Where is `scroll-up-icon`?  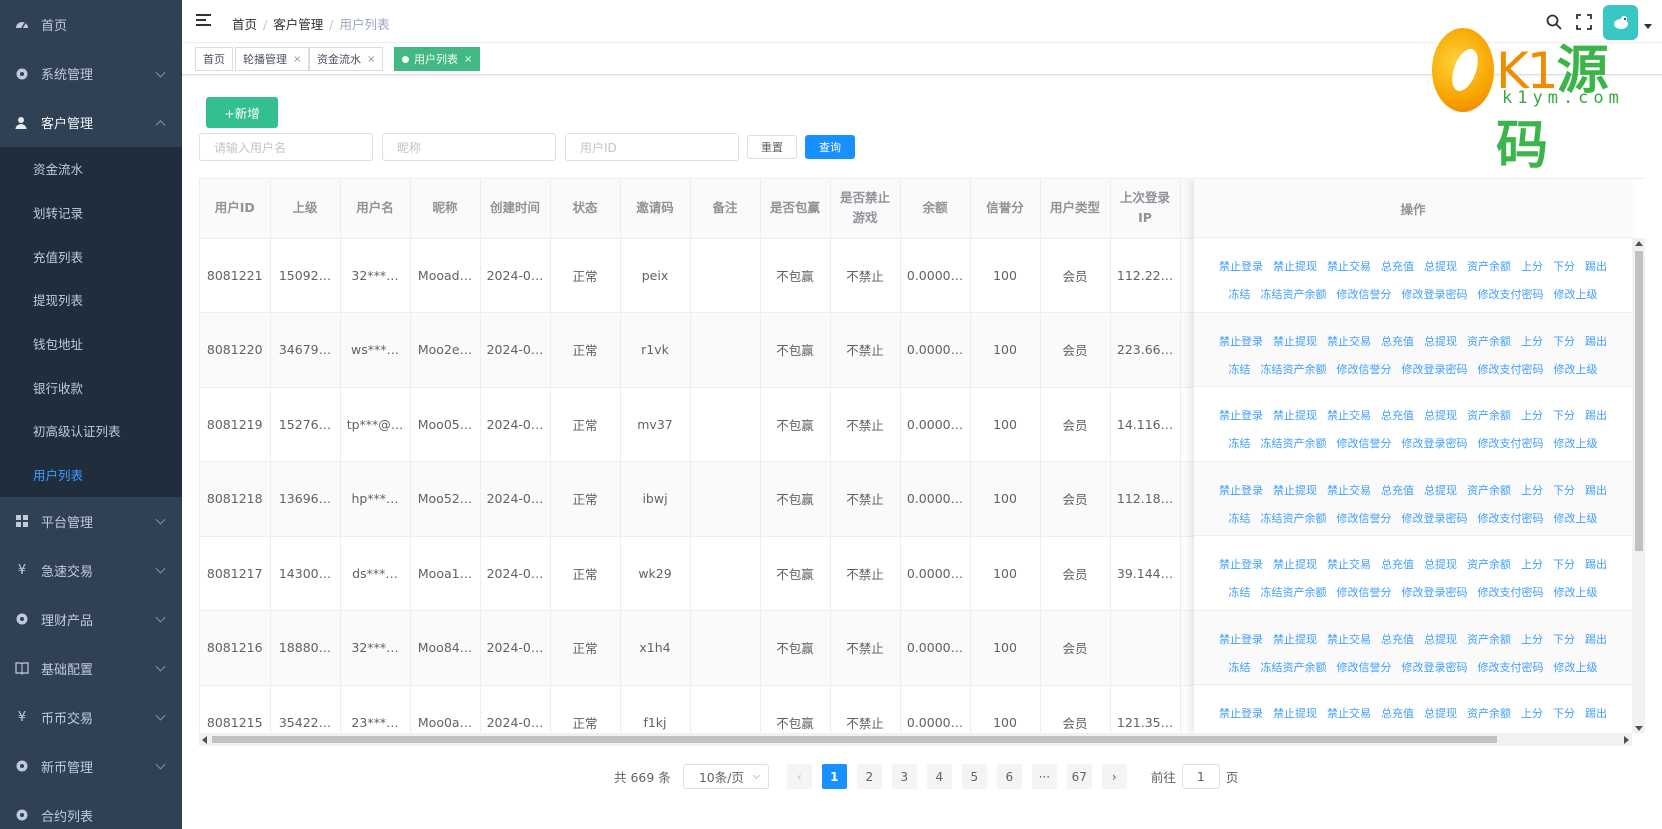 scroll-up-icon is located at coordinates (1639, 243).